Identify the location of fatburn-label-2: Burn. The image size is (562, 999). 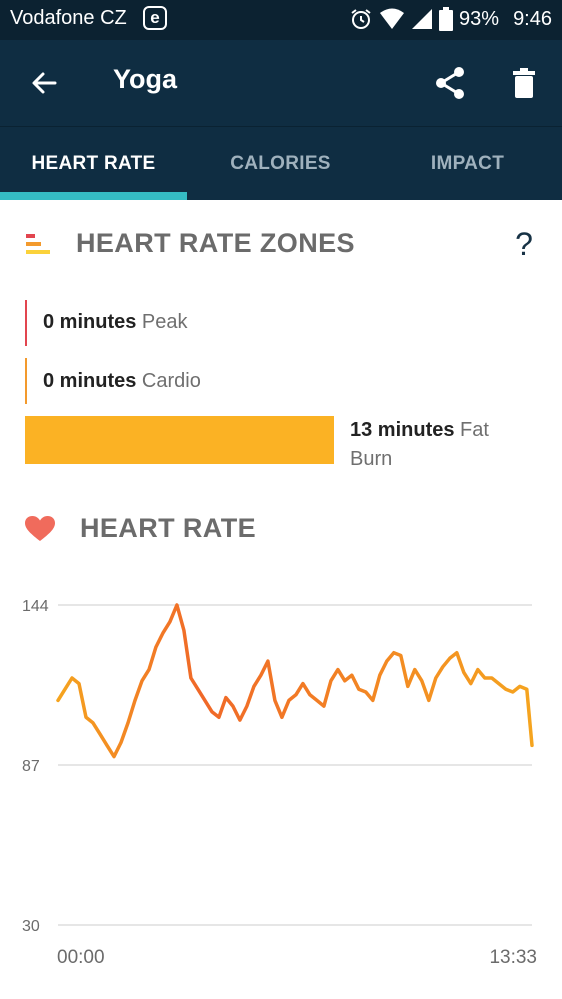
(371, 459).